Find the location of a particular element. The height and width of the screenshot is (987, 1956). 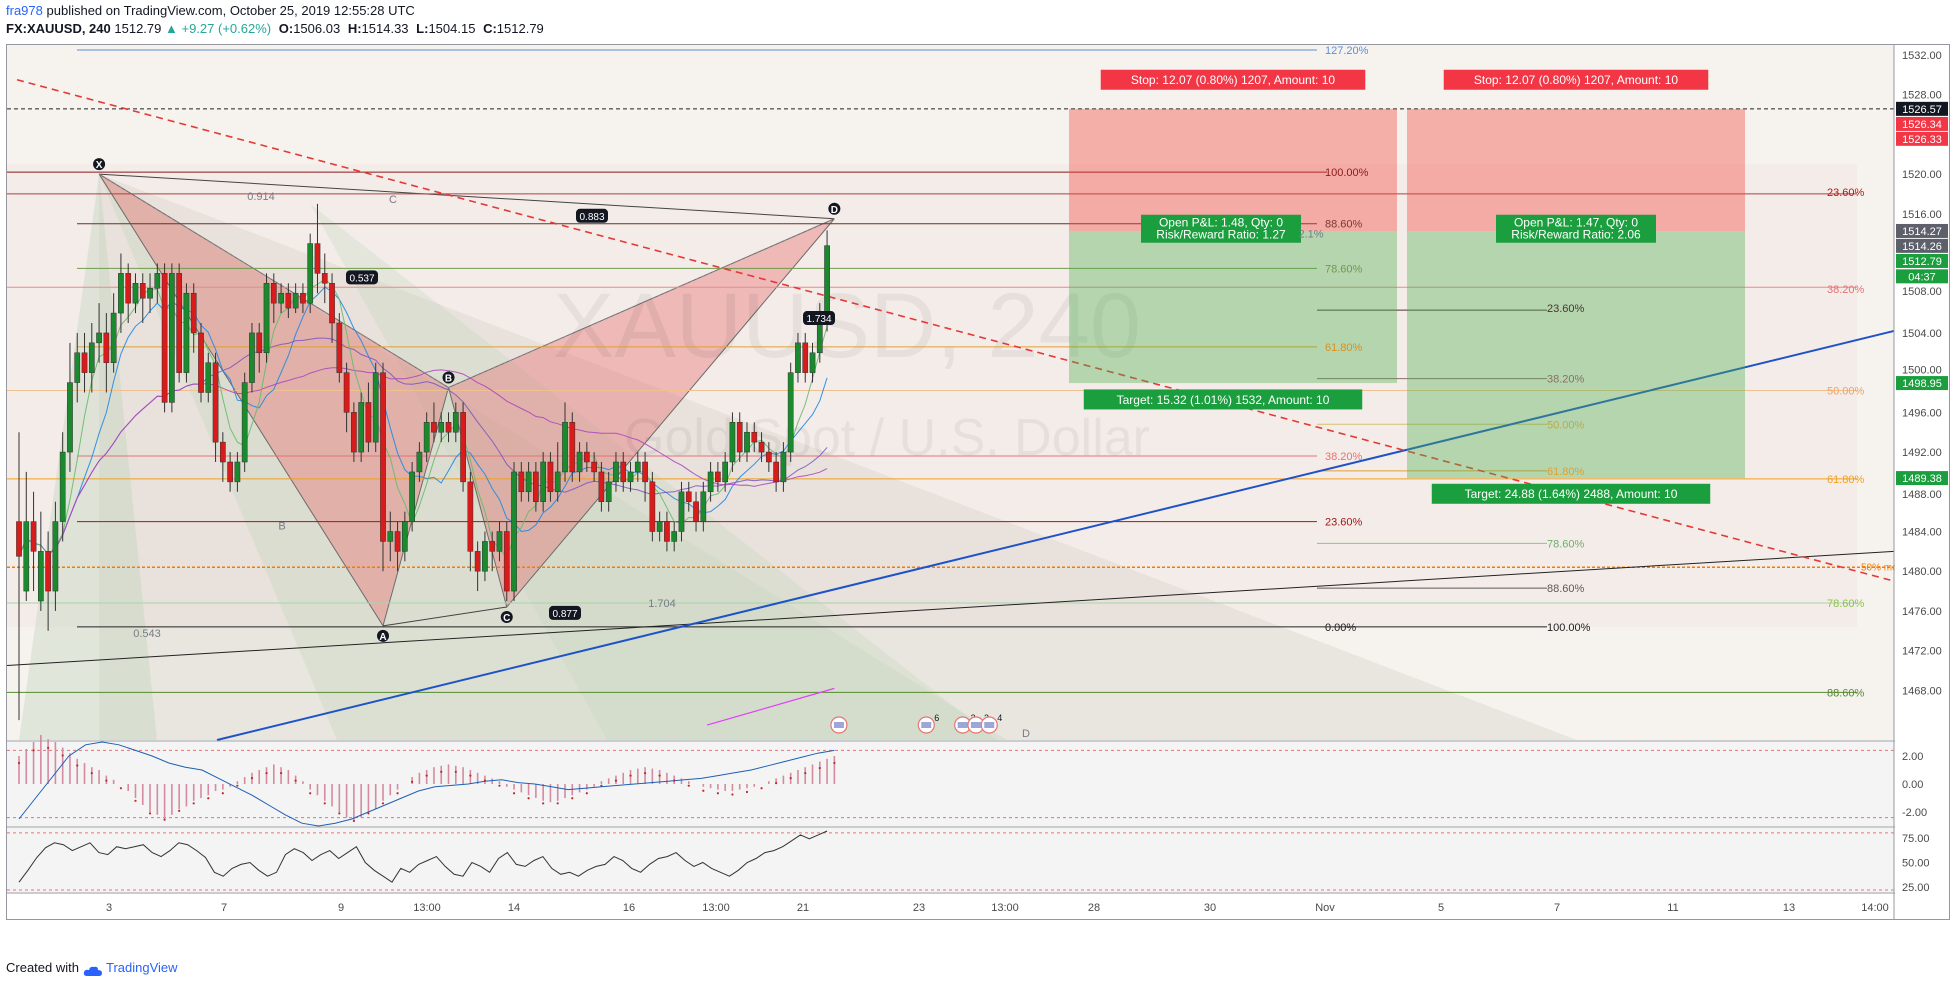

us-flag-icon-stripe is located at coordinates (838, 725).